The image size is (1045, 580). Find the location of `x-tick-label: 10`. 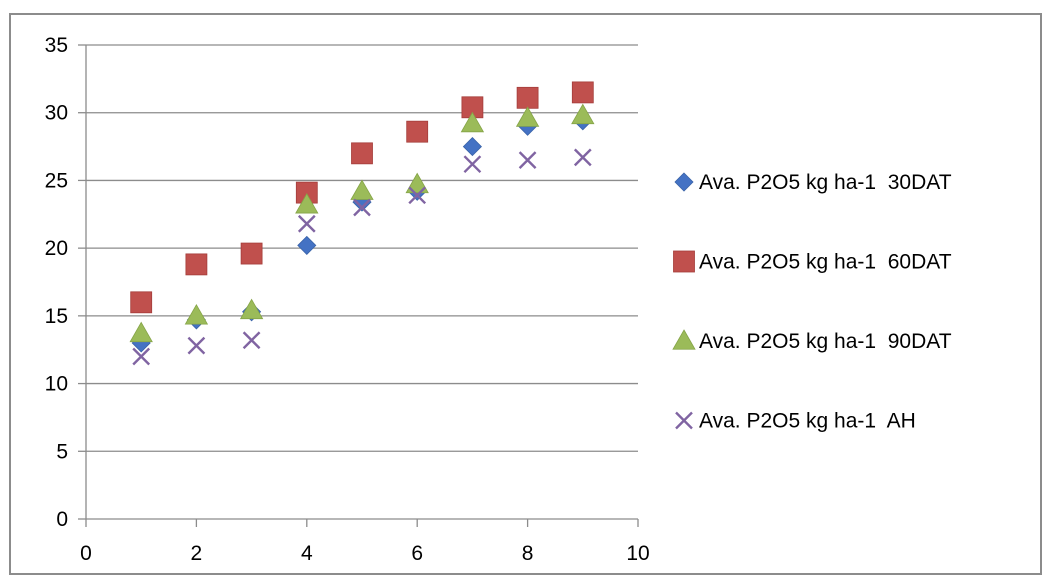

x-tick-label: 10 is located at coordinates (637, 553).